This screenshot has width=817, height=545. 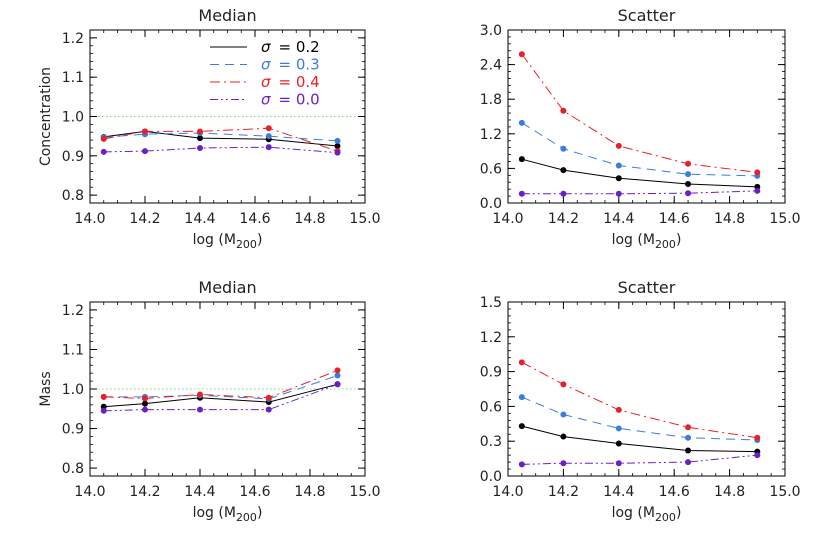 I want to click on y-tick-label: 1.5, so click(x=491, y=303).